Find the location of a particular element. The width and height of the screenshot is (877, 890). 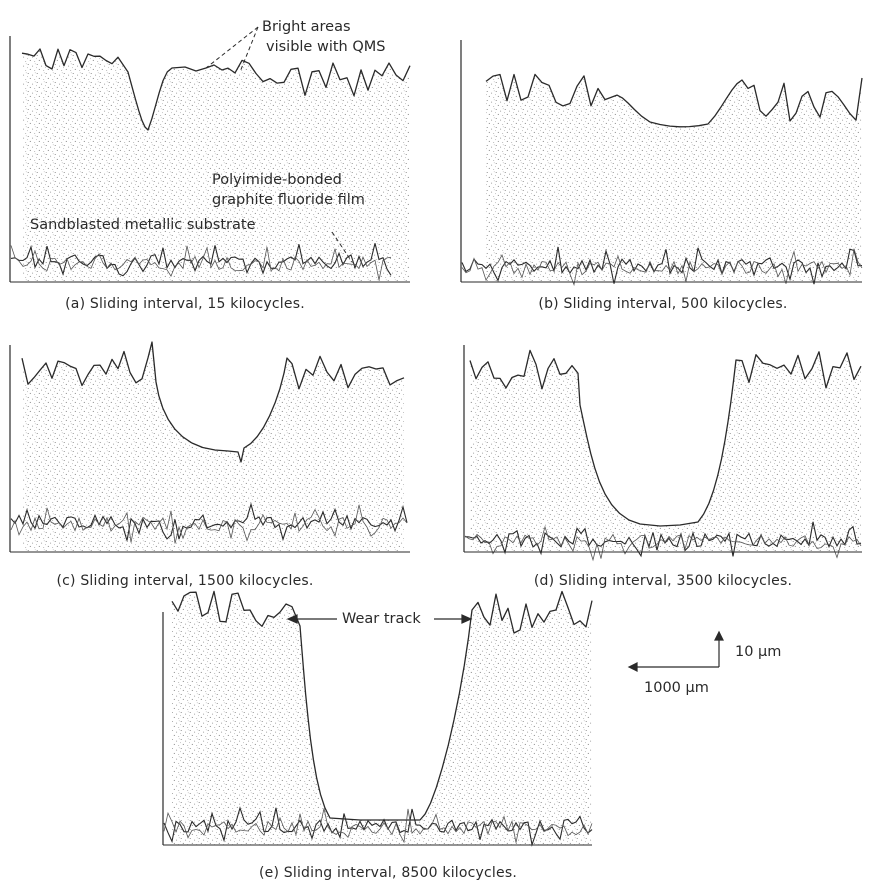

scale-bar is located at coordinates (675, 651).